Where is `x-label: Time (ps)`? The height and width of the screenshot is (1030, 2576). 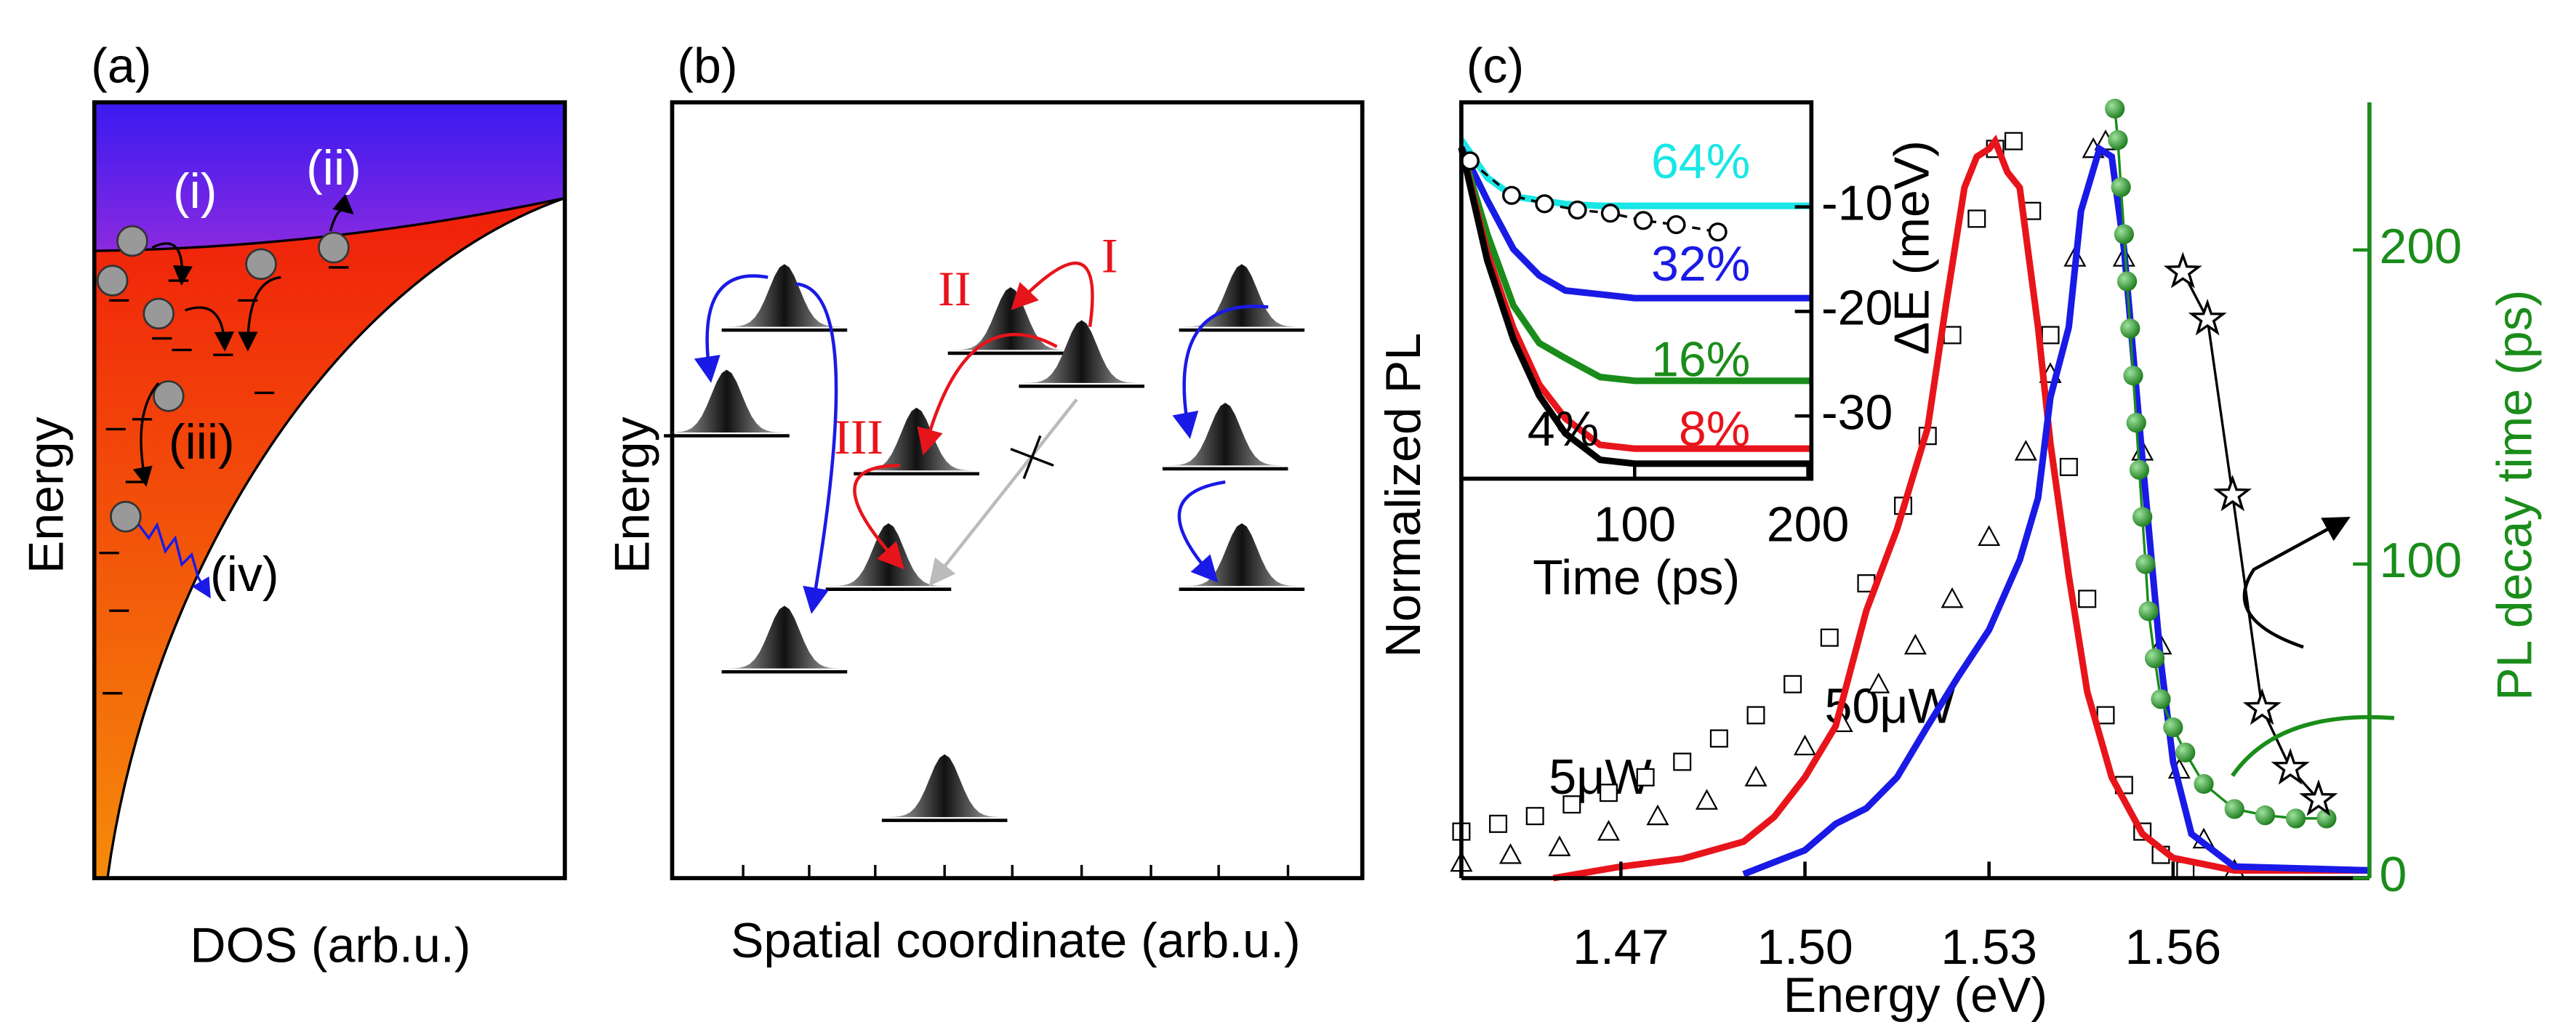 x-label: Time (ps) is located at coordinates (1636, 577).